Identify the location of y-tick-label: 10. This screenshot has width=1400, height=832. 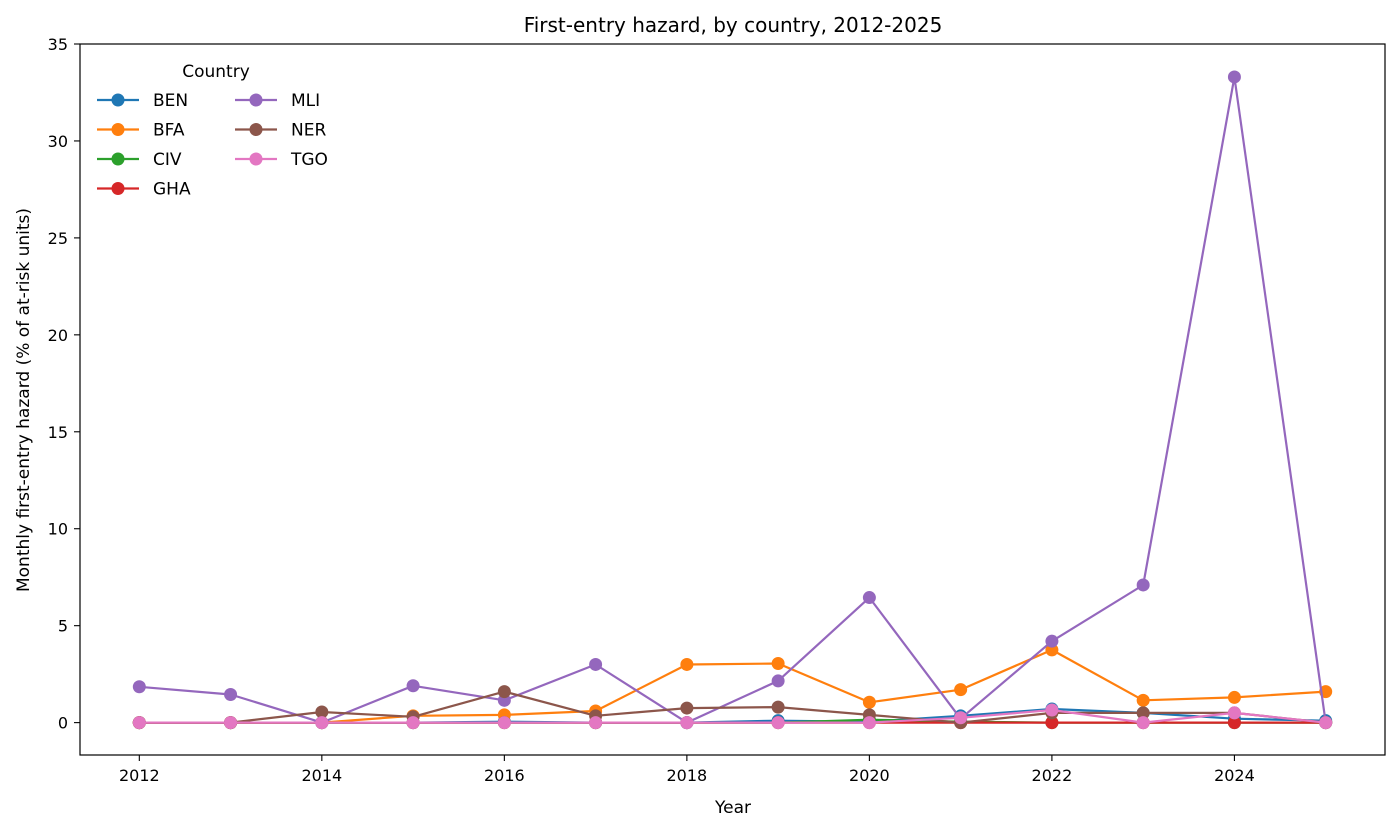
(58, 529).